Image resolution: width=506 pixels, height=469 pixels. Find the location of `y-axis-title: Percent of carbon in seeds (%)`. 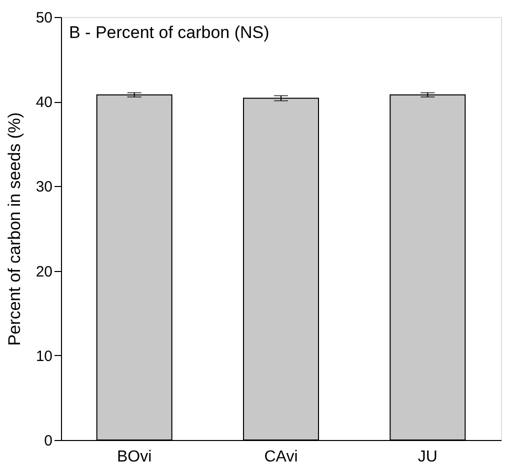

y-axis-title: Percent of carbon in seeds (%) is located at coordinates (14, 229).